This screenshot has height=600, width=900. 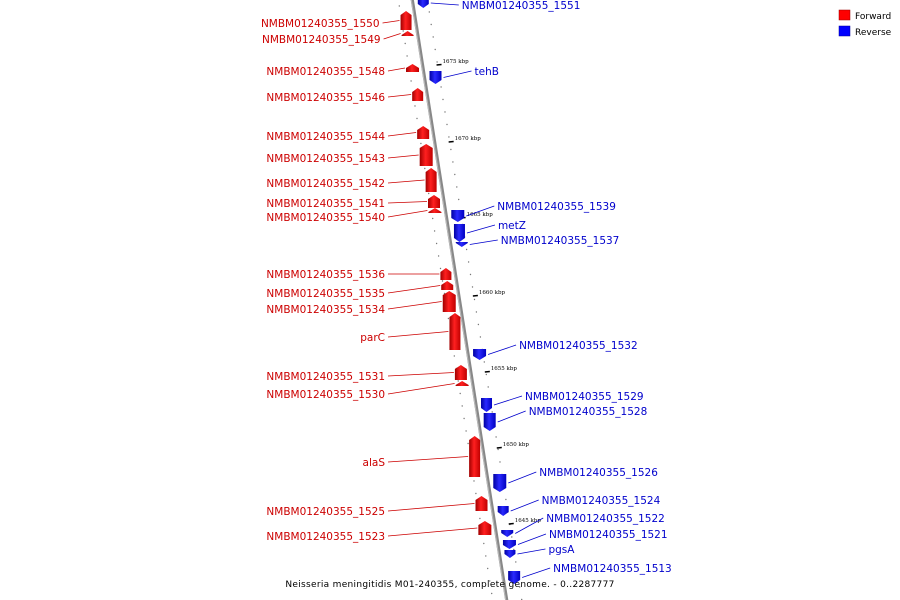 What do you see at coordinates (325, 310) in the screenshot?
I see `forward-gene-label: NMBM01240355_1534` at bounding box center [325, 310].